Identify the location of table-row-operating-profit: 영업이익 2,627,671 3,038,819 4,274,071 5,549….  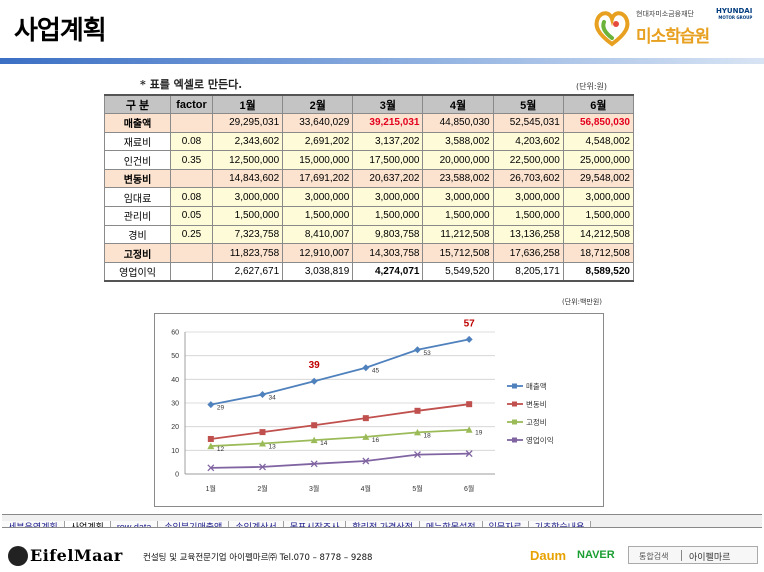
(369, 271).